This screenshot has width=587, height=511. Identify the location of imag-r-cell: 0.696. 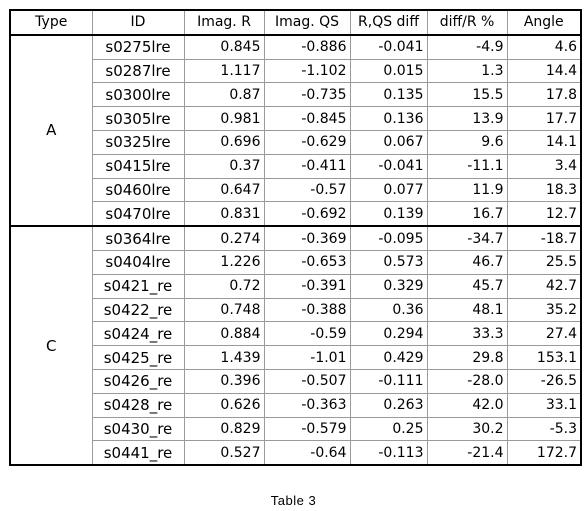
(224, 142).